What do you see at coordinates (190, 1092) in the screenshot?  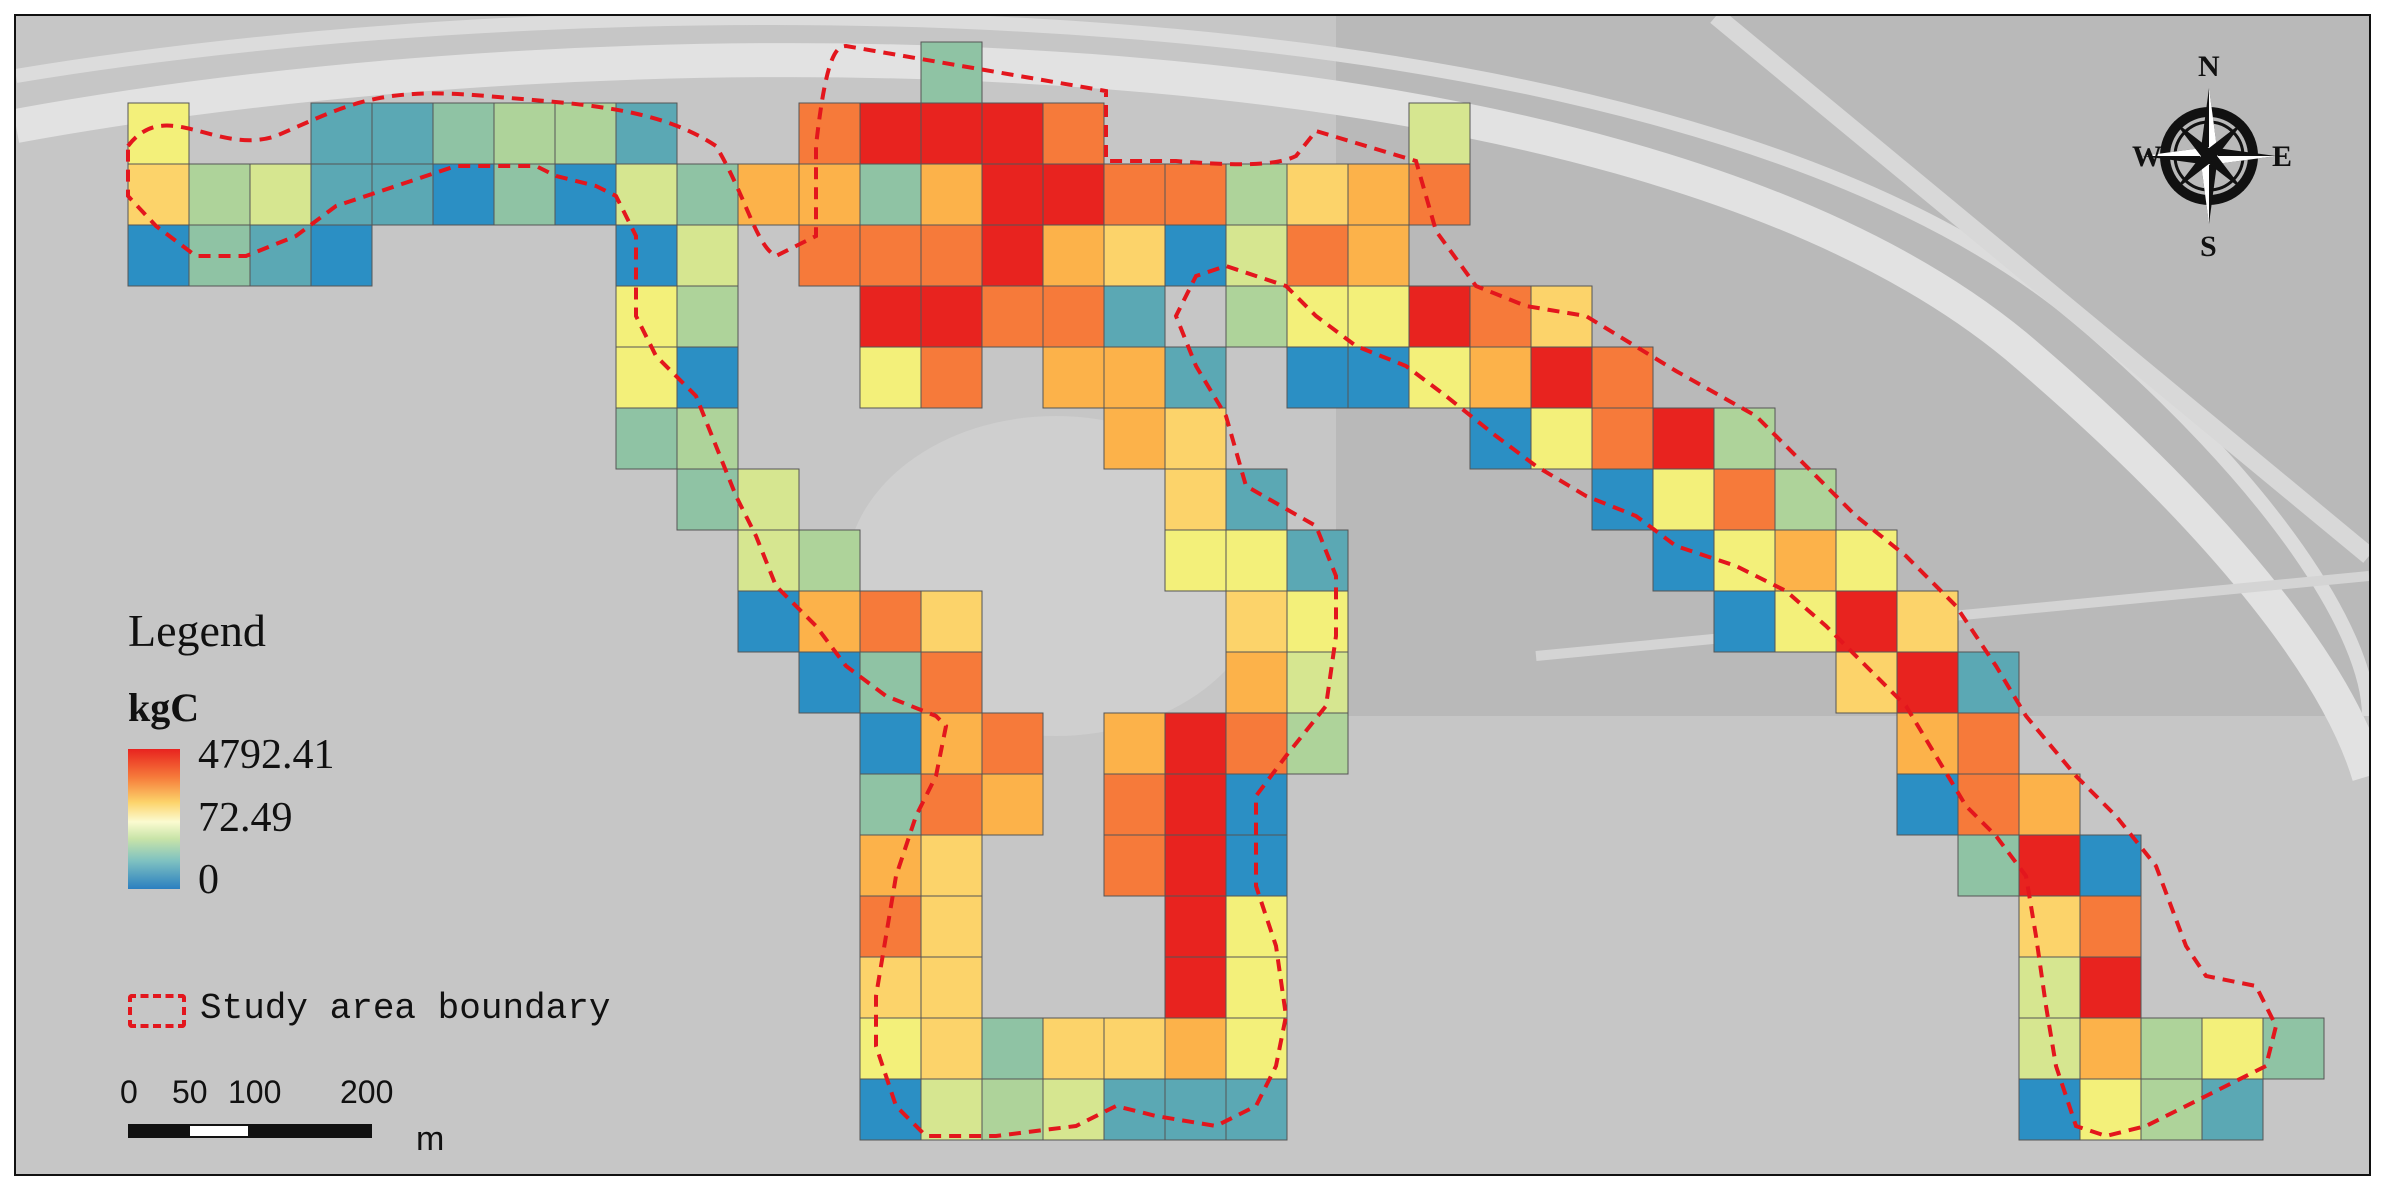 I see `scale-tick-50: 50` at bounding box center [190, 1092].